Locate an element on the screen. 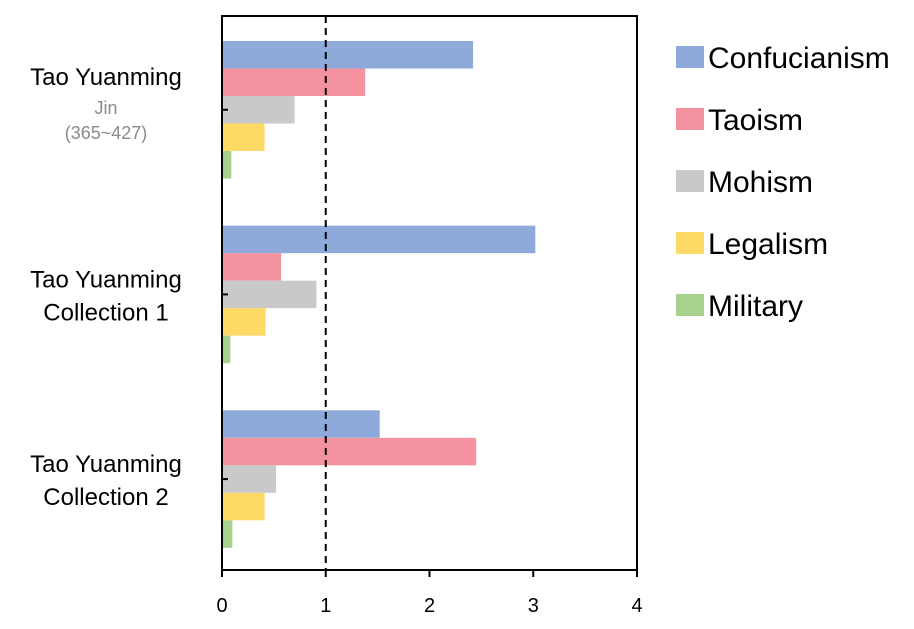 The height and width of the screenshot is (629, 914). legend-label-mohism: Mohism is located at coordinates (760, 182).